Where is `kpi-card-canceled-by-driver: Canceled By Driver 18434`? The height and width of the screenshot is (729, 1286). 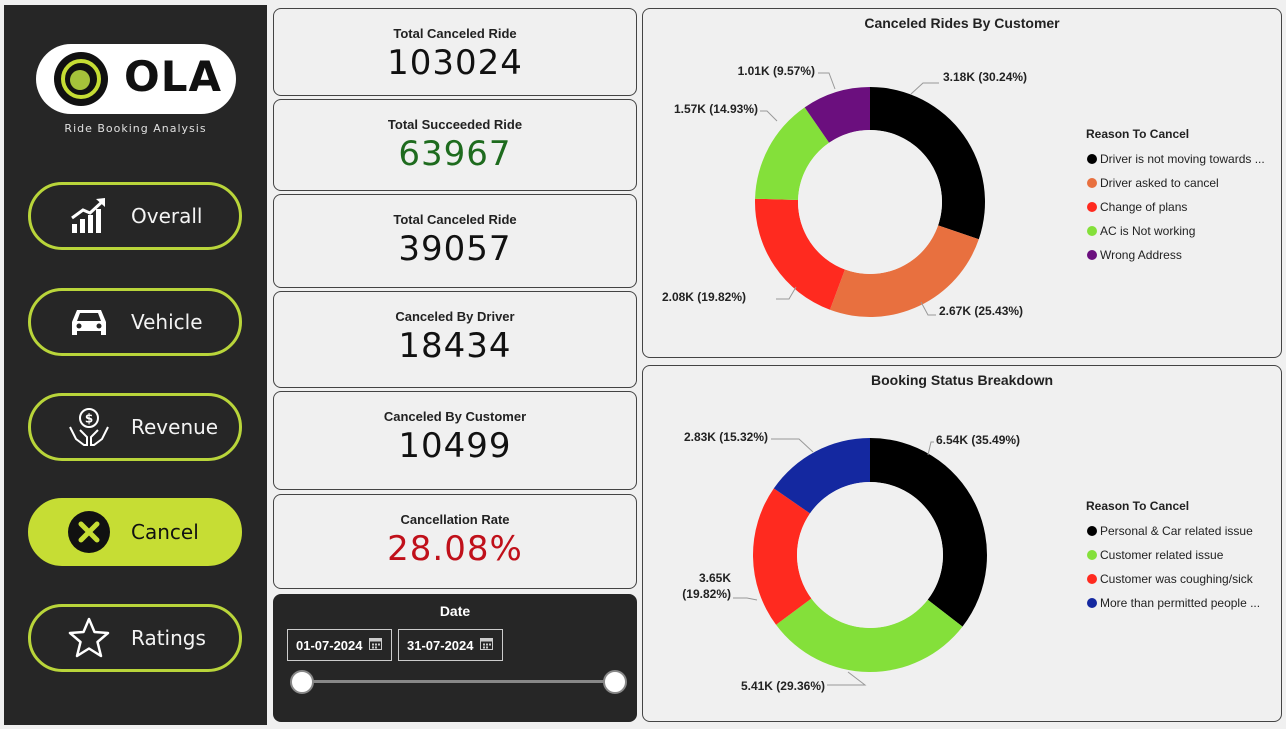 kpi-card-canceled-by-driver: Canceled By Driver 18434 is located at coordinates (455, 339).